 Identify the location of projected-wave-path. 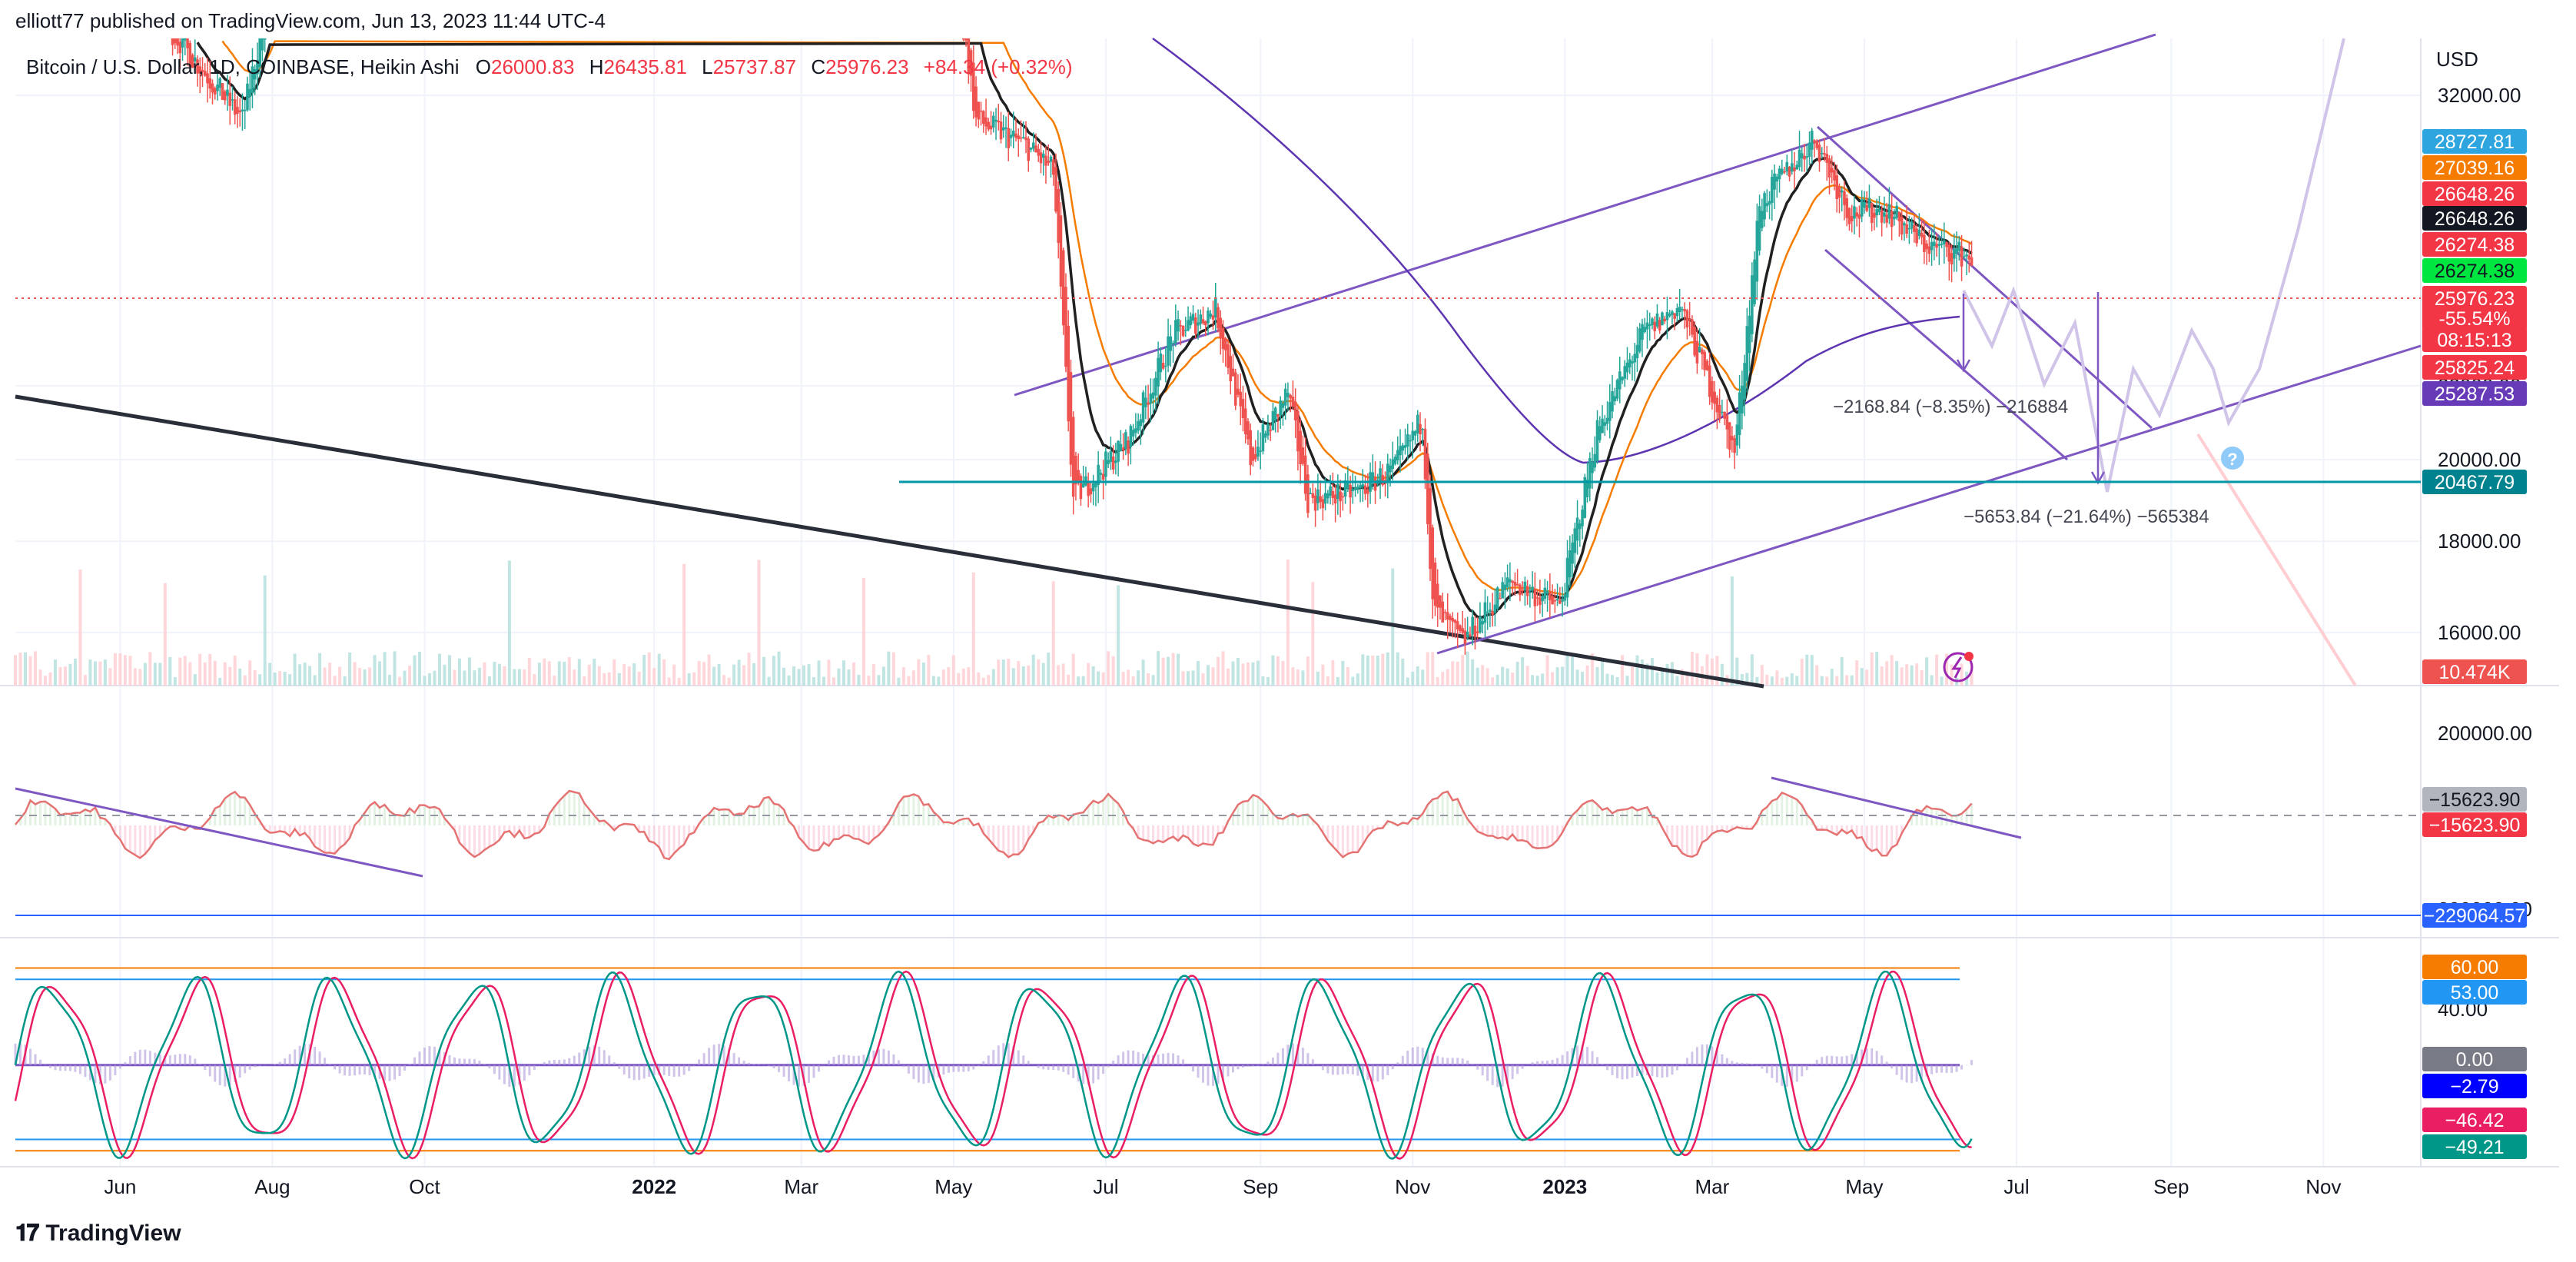
(2153, 266).